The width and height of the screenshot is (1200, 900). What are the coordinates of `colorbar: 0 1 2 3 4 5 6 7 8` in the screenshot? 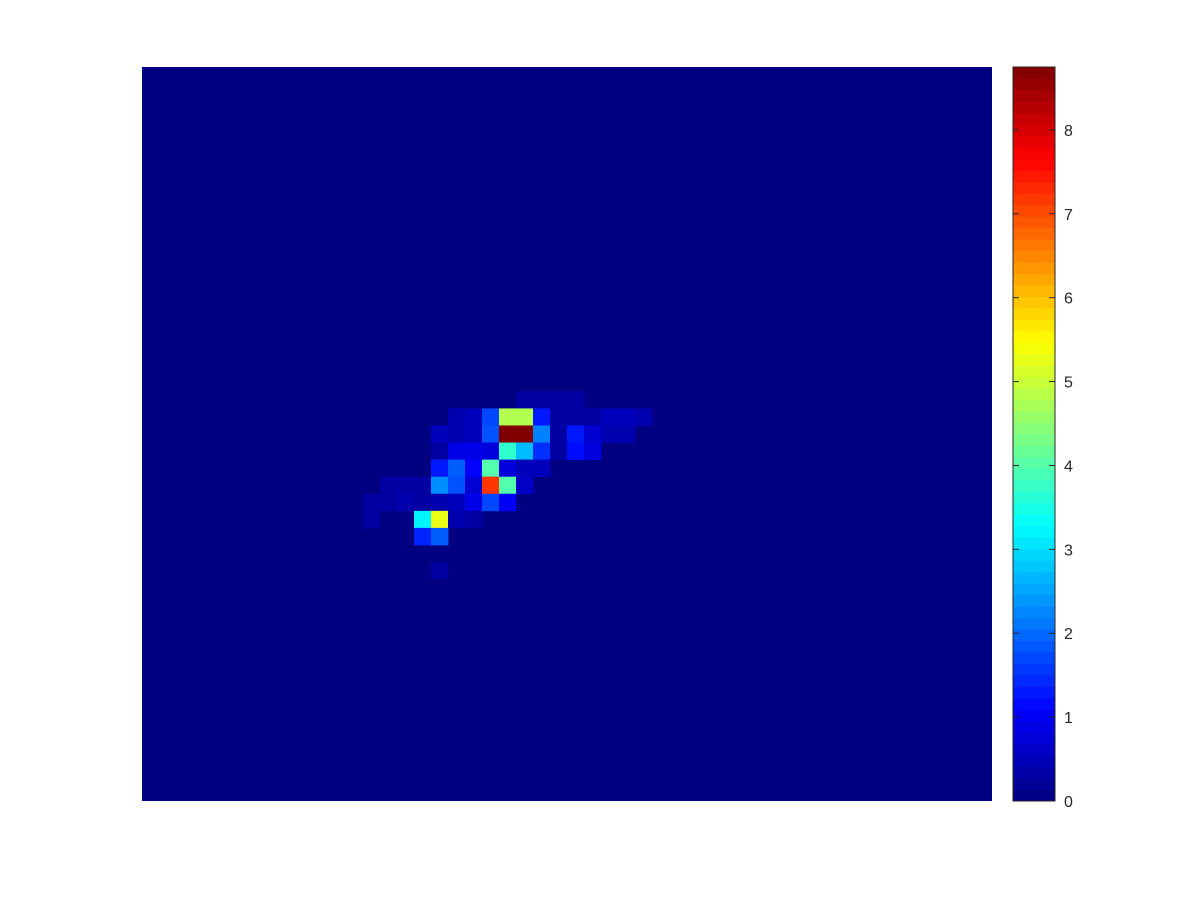 It's located at (1042, 438).